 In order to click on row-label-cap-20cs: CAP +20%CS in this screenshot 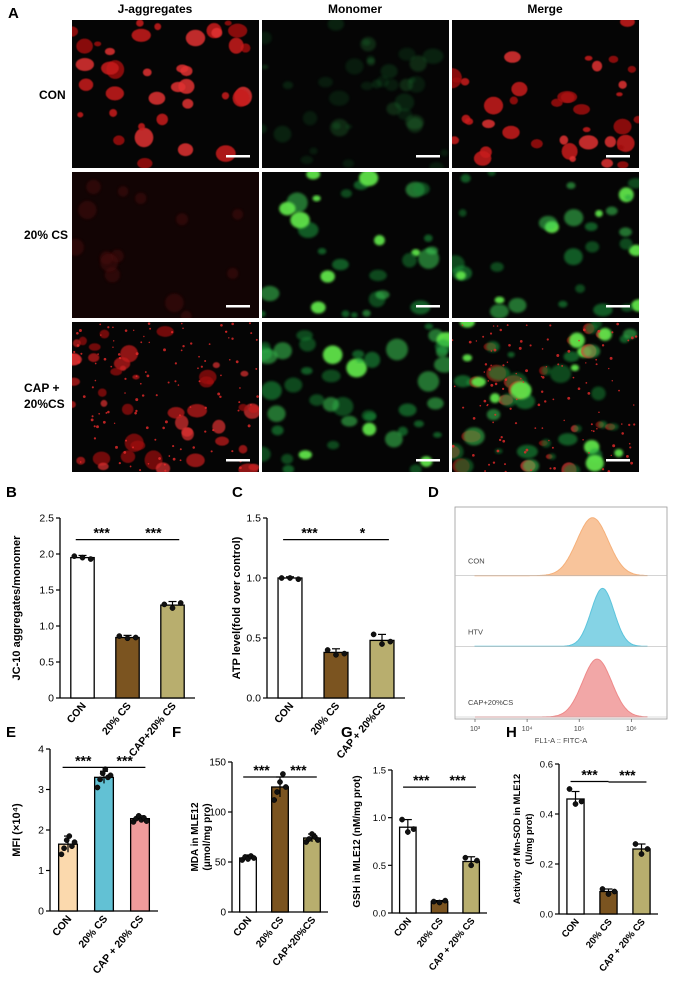, I will do `click(44, 396)`.